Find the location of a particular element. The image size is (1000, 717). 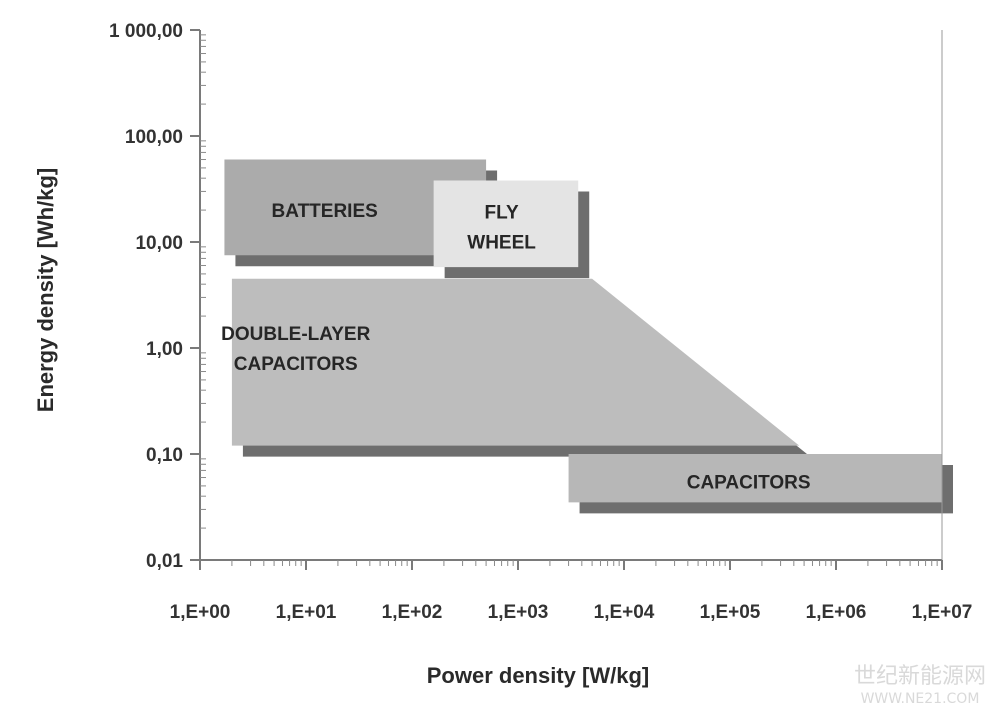

watermark-url: WWW.NE21.COM is located at coordinates (920, 699).